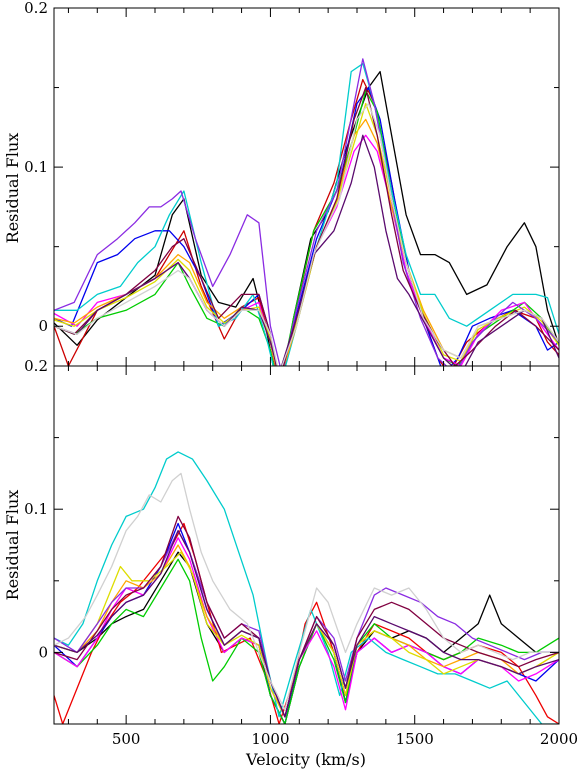 The height and width of the screenshot is (774, 581). I want to click on x-tick-label: 1500, so click(415, 739).